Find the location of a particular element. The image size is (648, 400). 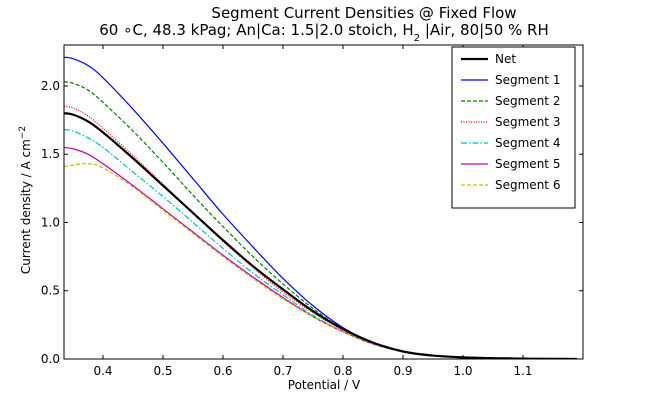

y-tick-label: 1.0 is located at coordinates (50, 222).